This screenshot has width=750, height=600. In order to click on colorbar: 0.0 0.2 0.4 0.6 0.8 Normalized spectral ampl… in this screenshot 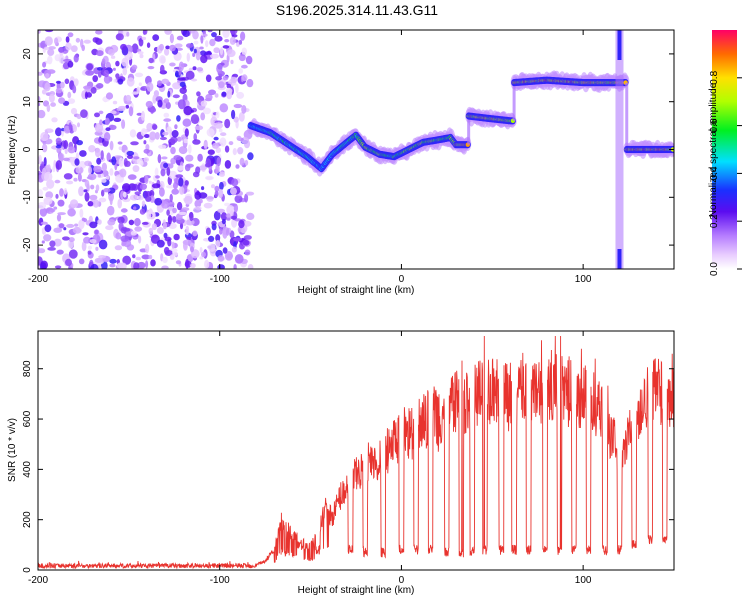, I will do `click(725, 153)`.